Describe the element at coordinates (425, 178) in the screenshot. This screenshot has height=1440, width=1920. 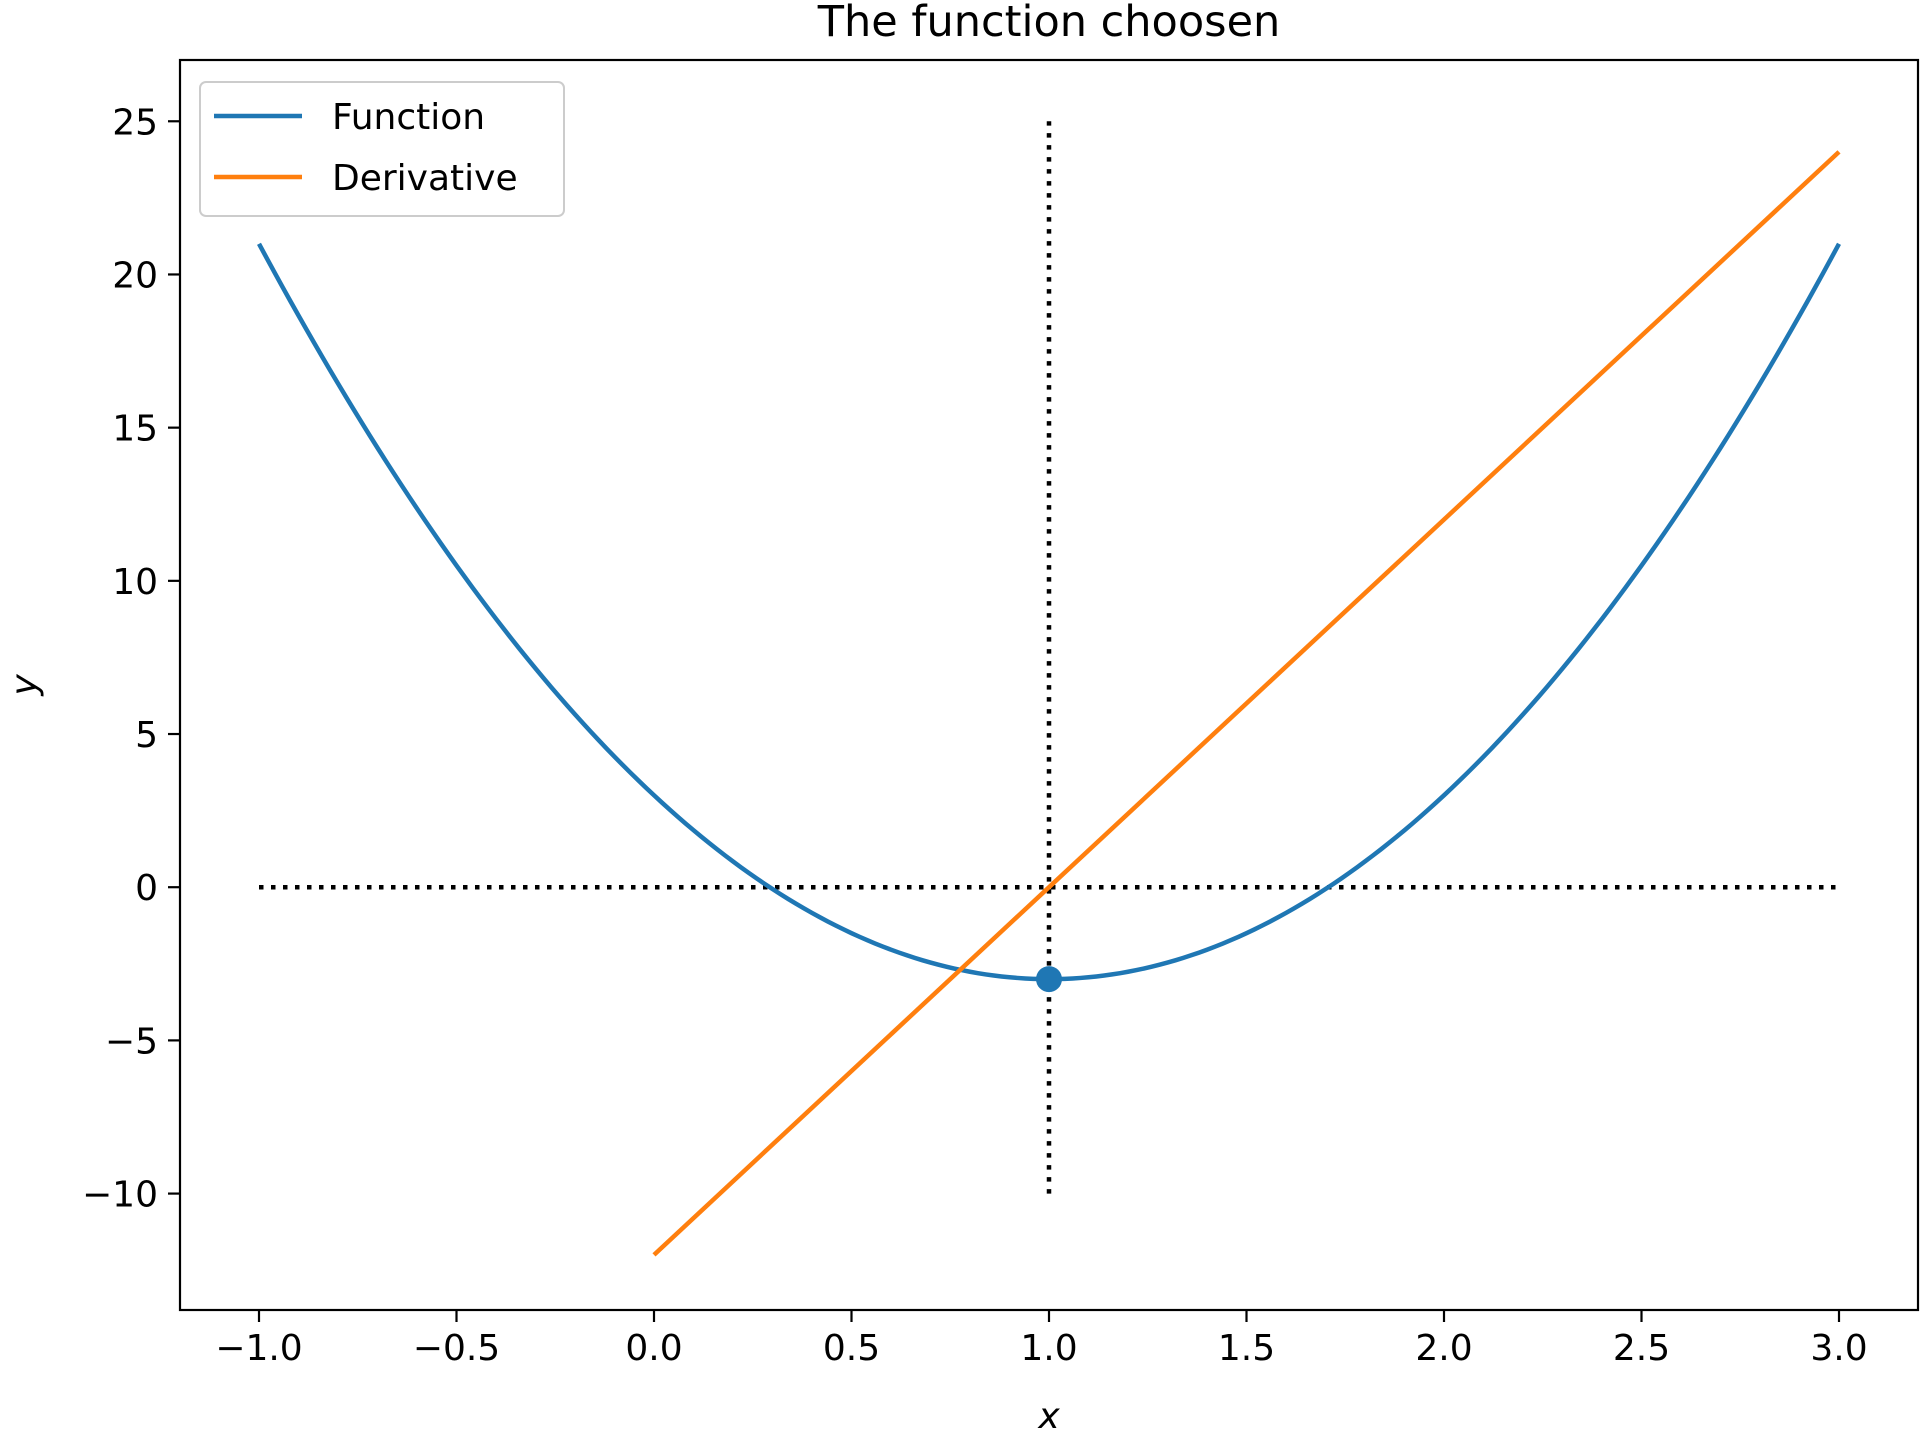
I see `legend-label-derivative: Derivative` at that location.